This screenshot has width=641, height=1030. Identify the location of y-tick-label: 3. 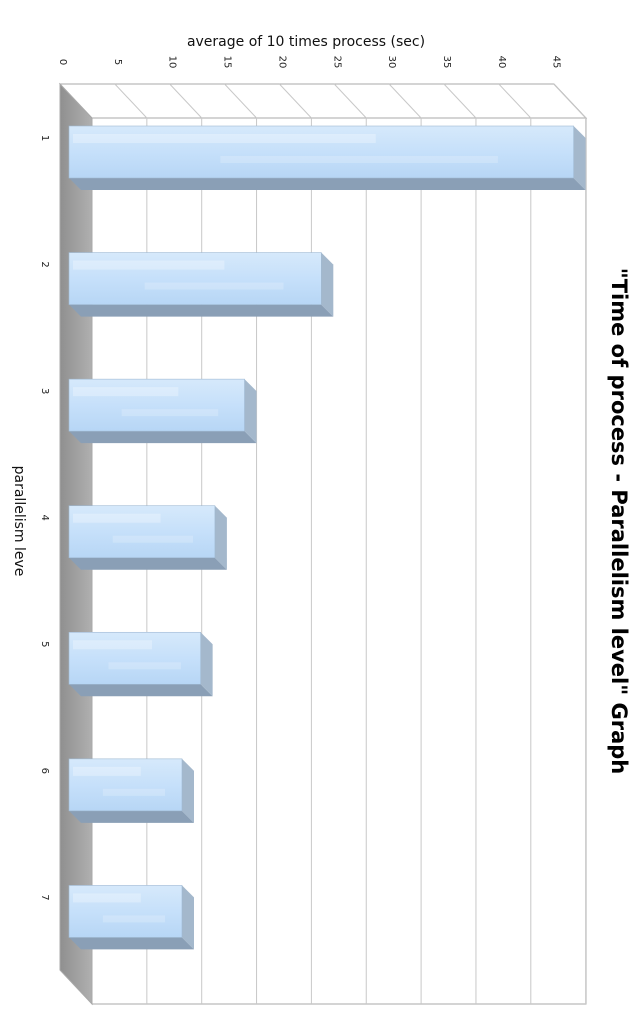
(44, 391).